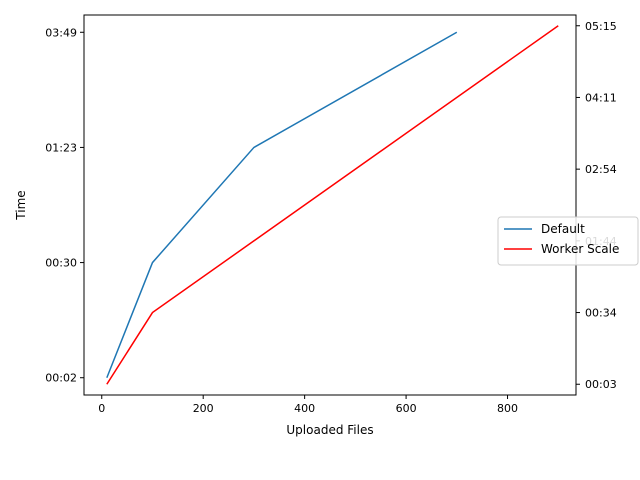 This screenshot has height=480, width=640. Describe the element at coordinates (304, 408) in the screenshot. I see `x-tick-label: 400` at that location.